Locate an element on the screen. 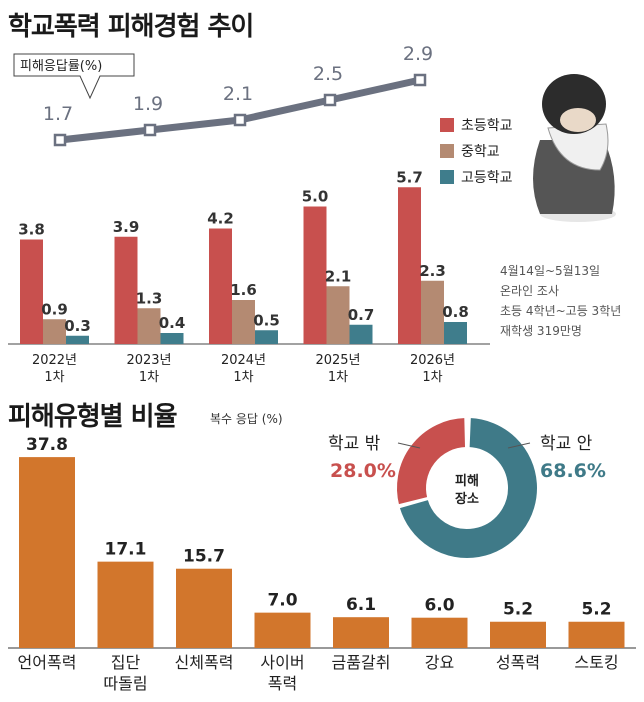 The height and width of the screenshot is (702, 644). type-category-label: 금품갈취 is located at coordinates (361, 662).